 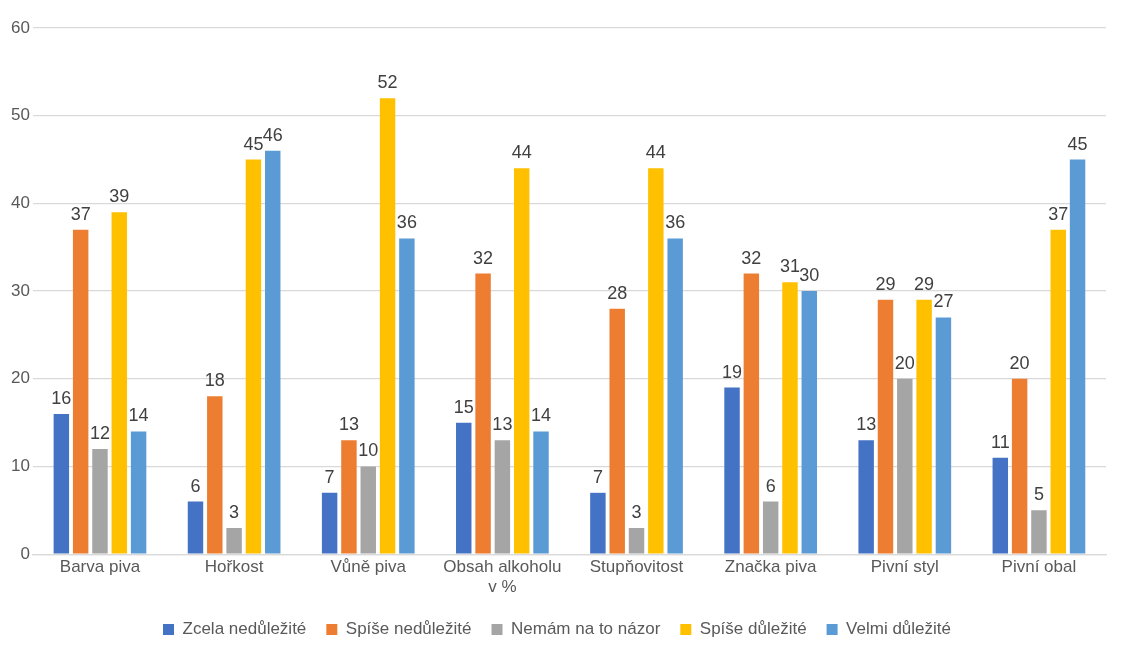 What do you see at coordinates (99, 432) in the screenshot?
I see `data-label: 12` at bounding box center [99, 432].